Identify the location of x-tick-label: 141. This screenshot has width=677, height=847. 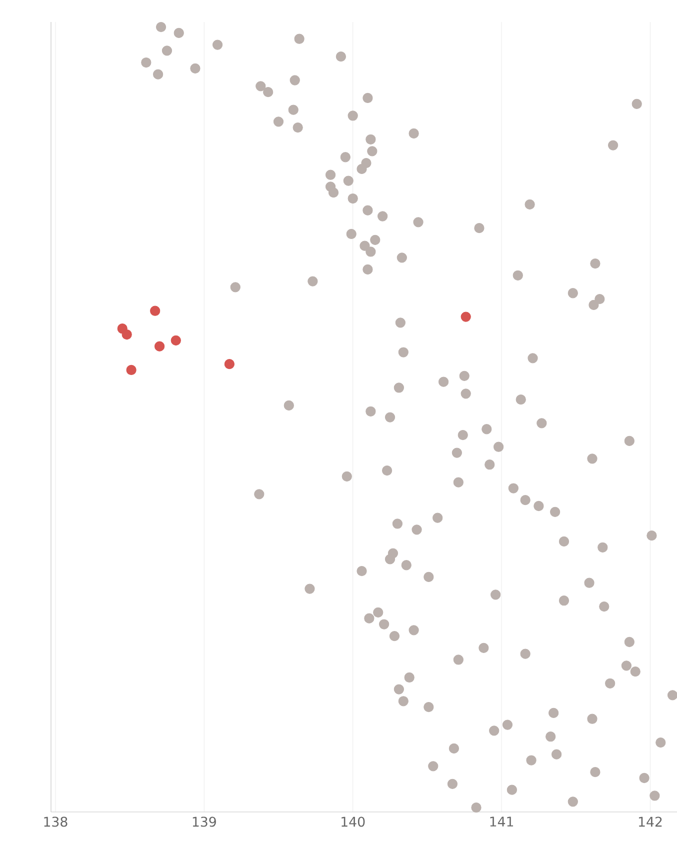
(502, 821).